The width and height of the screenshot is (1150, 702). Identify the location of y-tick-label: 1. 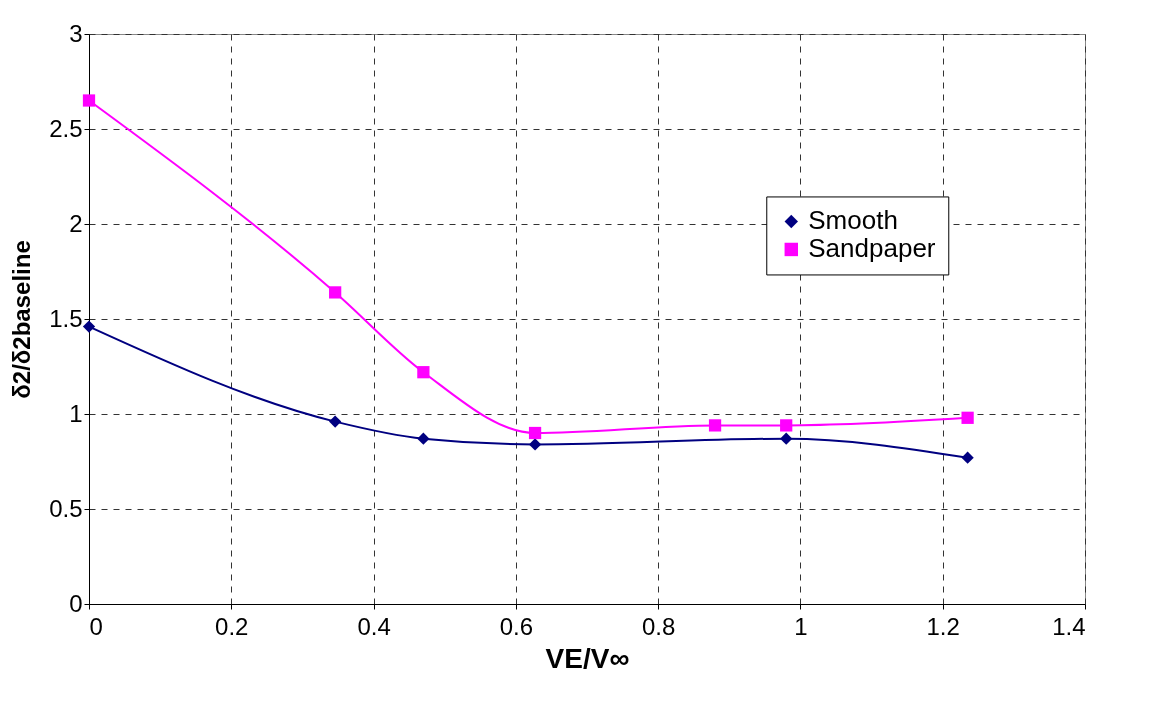
(76, 413).